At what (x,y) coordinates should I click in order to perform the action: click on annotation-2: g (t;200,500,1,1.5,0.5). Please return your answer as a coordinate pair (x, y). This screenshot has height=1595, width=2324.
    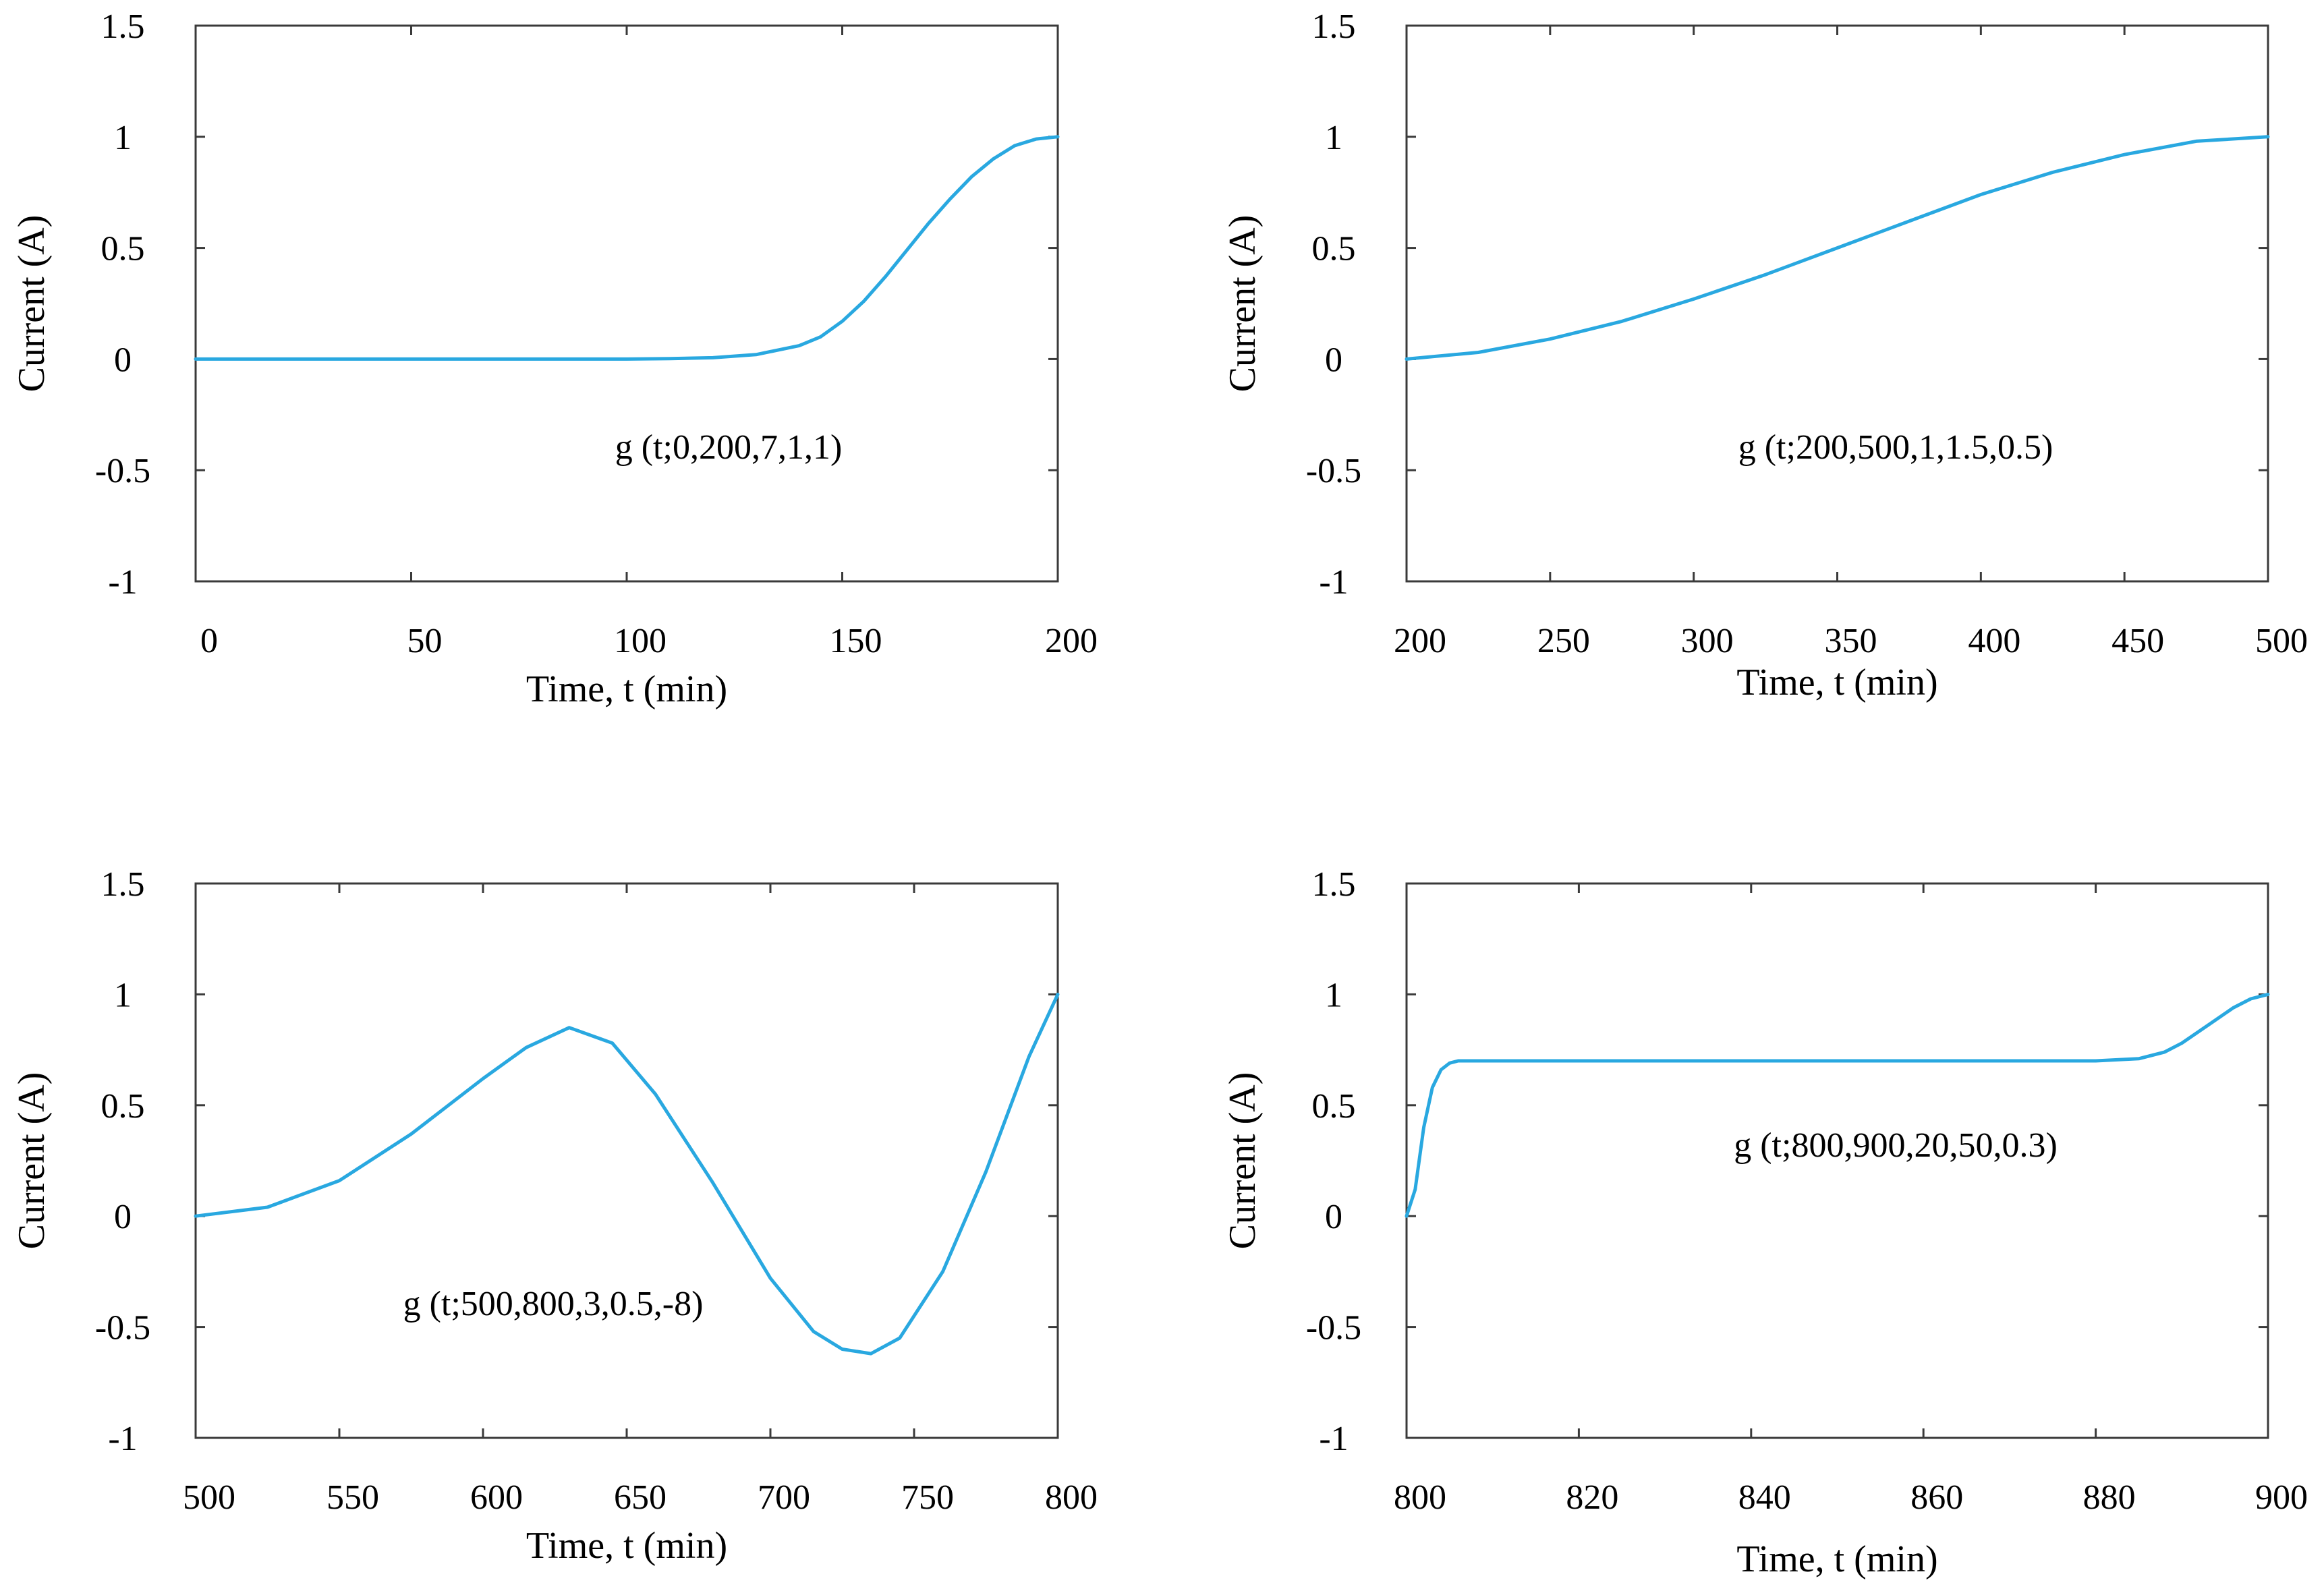
    Looking at the image, I should click on (1895, 447).